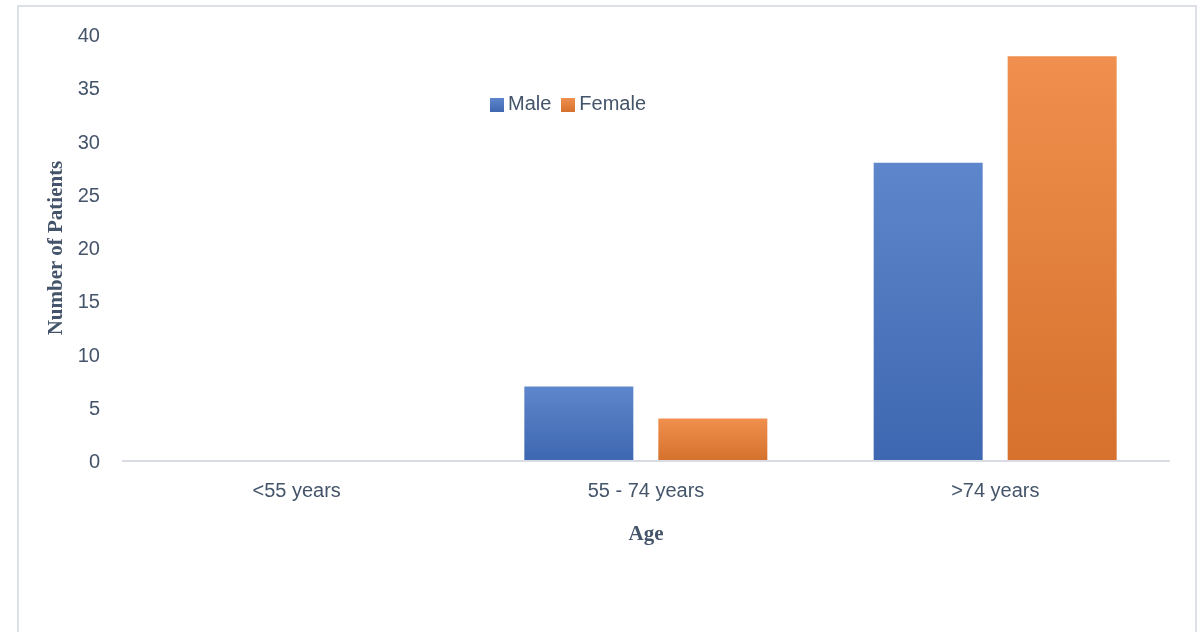 Image resolution: width=1203 pixels, height=632 pixels. What do you see at coordinates (530, 103) in the screenshot?
I see `legend-label: Male` at bounding box center [530, 103].